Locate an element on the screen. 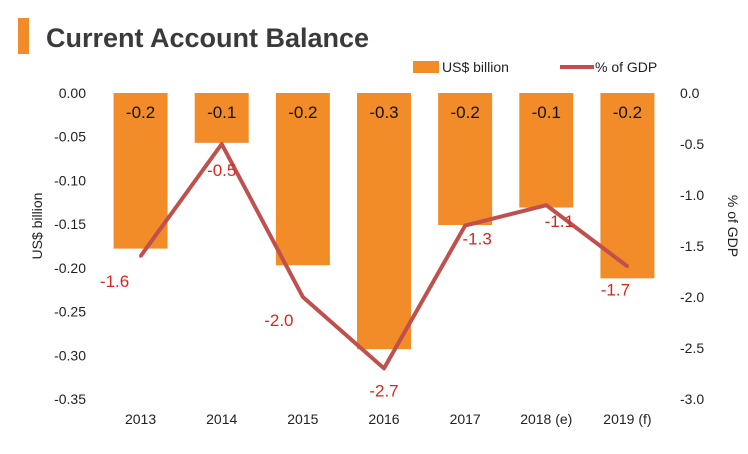  y-left-tick: -0.25 is located at coordinates (70, 312).